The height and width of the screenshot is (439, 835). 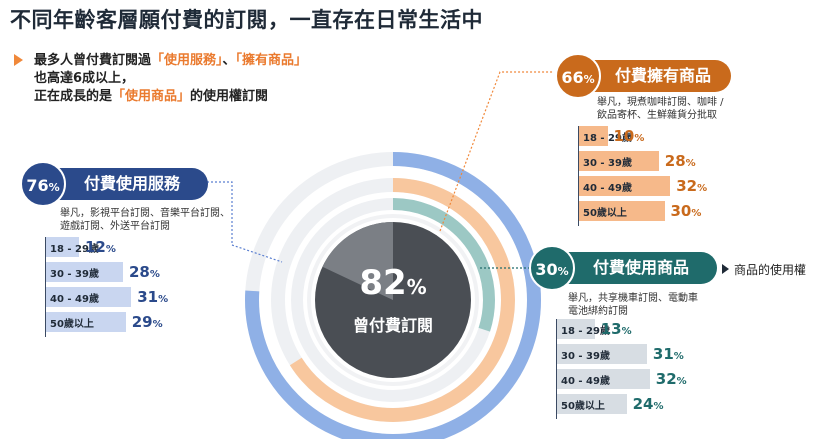 What do you see at coordinates (583, 406) in the screenshot?
I see `use-age-label: 50歲以上` at bounding box center [583, 406].